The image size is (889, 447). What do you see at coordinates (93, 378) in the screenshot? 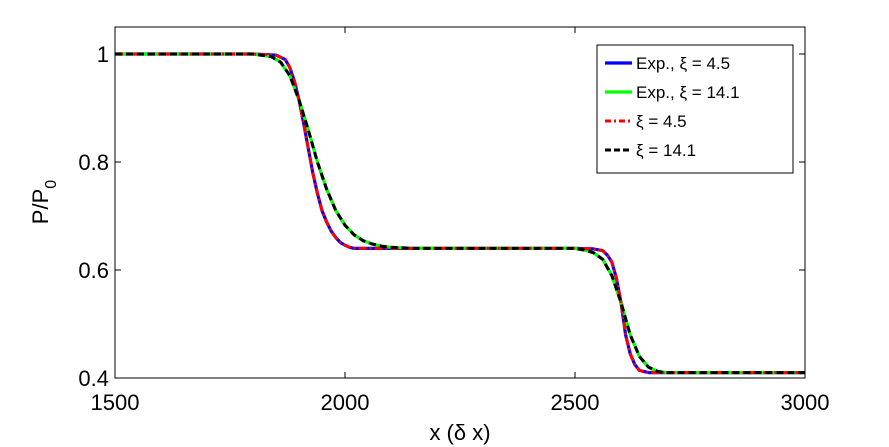
I see `y-tick-label: 0.4` at bounding box center [93, 378].